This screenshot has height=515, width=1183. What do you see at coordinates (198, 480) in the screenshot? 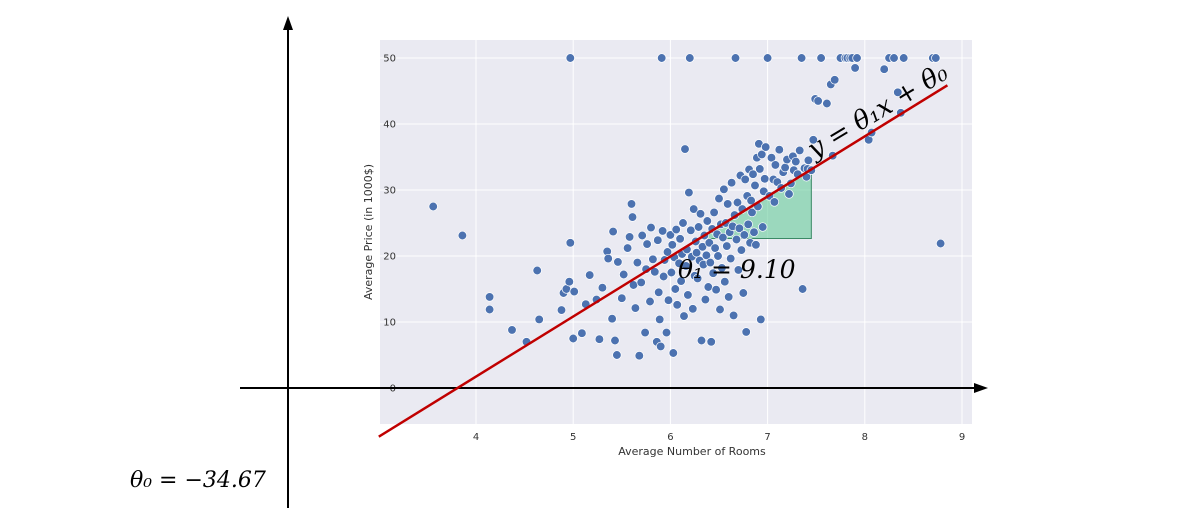
I see `intercept-label: θ₀ = −34.67` at bounding box center [198, 480].